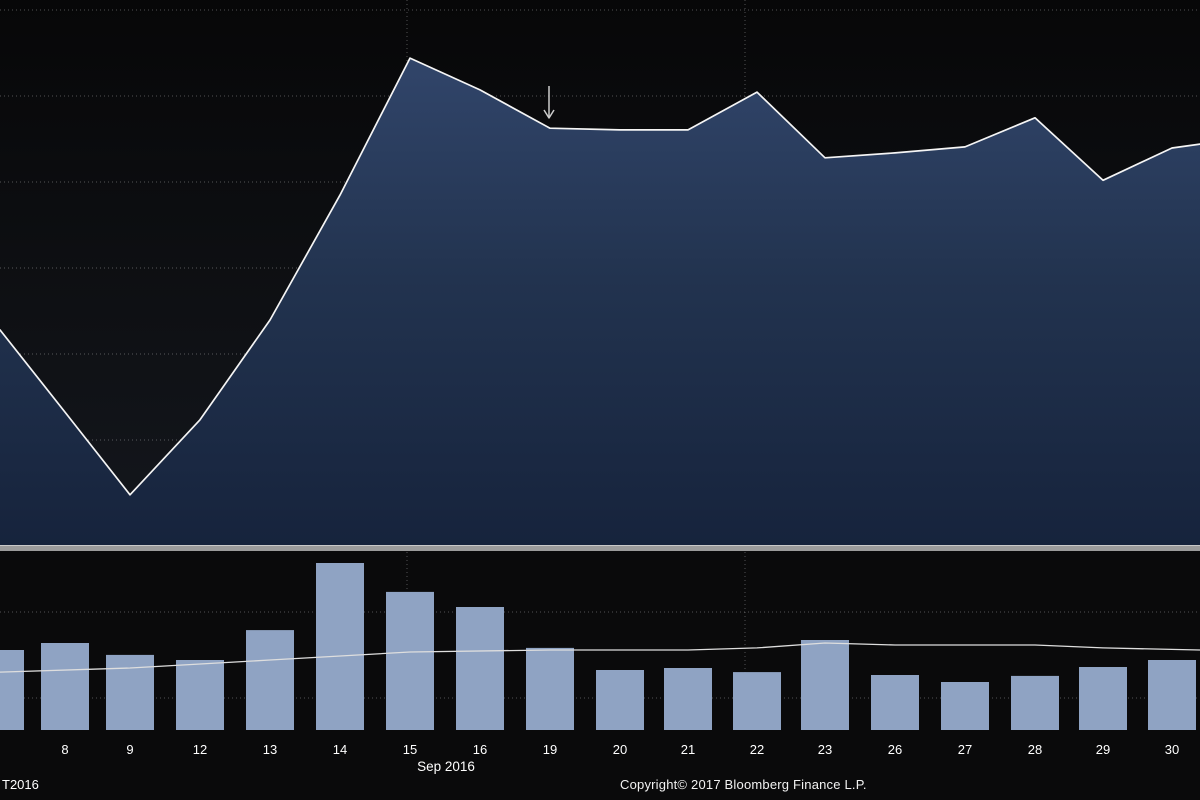  I want to click on volume-ma-line, so click(600, 657).